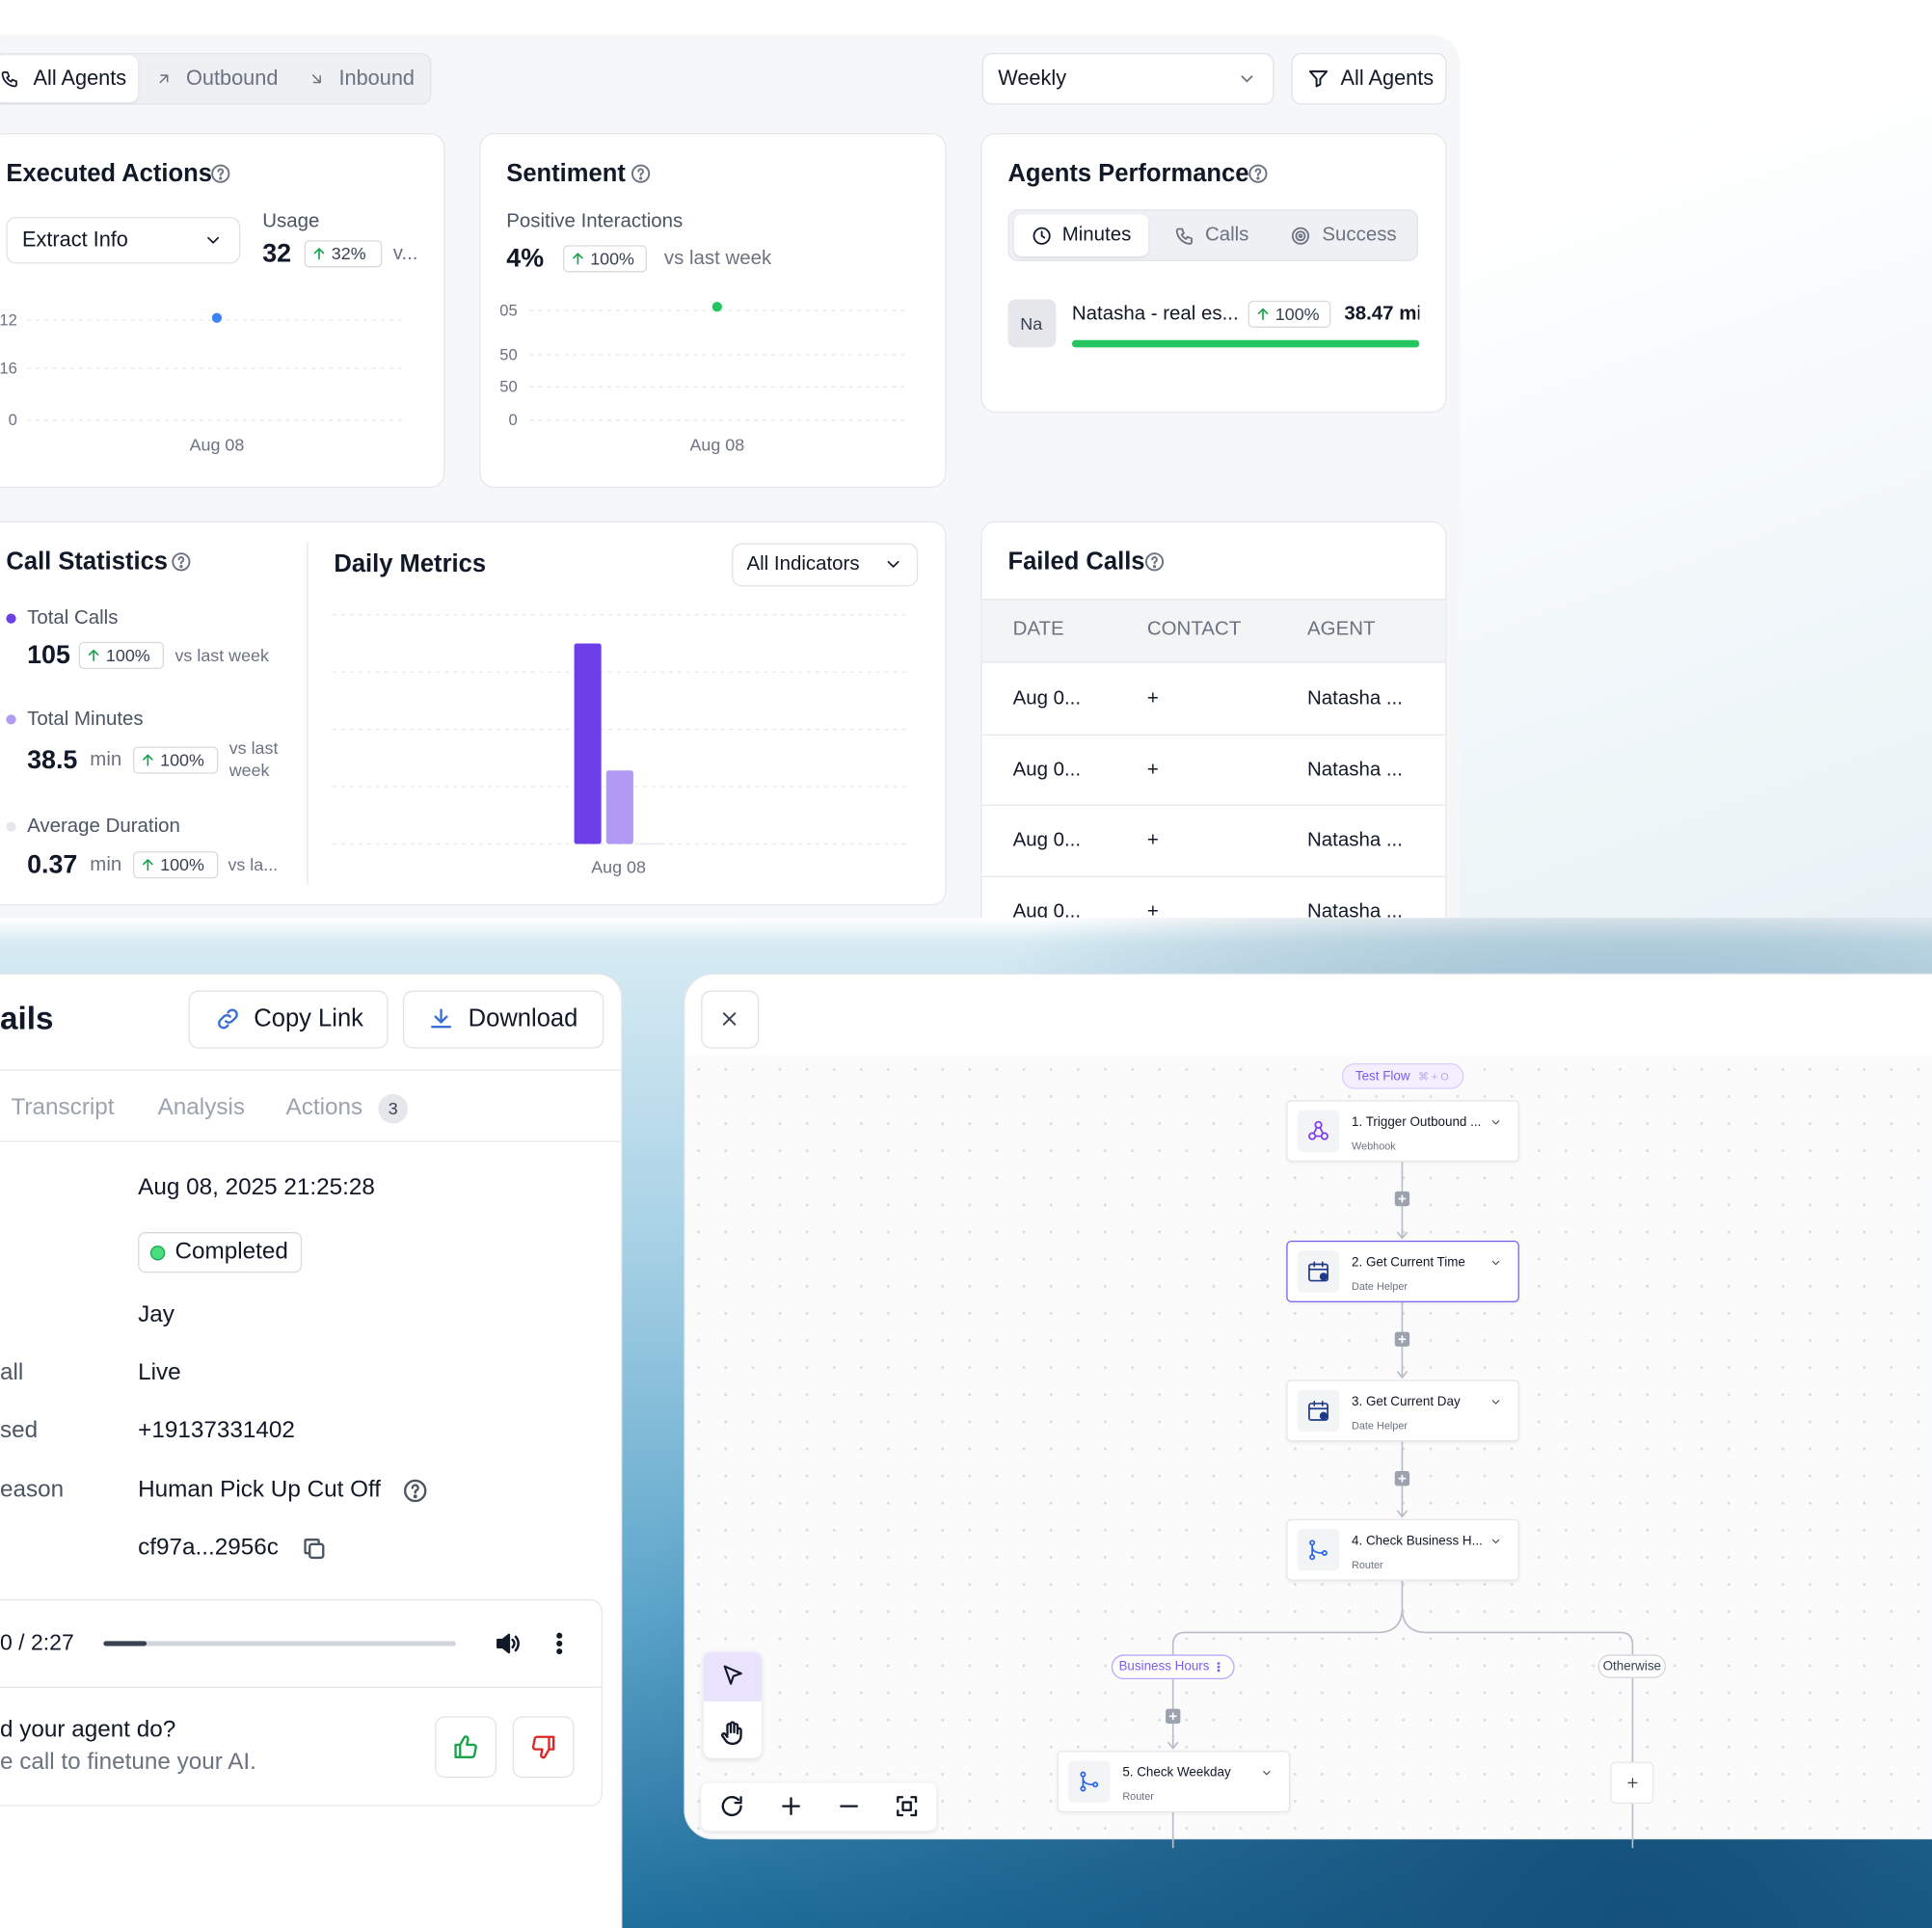 This screenshot has height=1928, width=1932. I want to click on icon-minus, so click(849, 1806).